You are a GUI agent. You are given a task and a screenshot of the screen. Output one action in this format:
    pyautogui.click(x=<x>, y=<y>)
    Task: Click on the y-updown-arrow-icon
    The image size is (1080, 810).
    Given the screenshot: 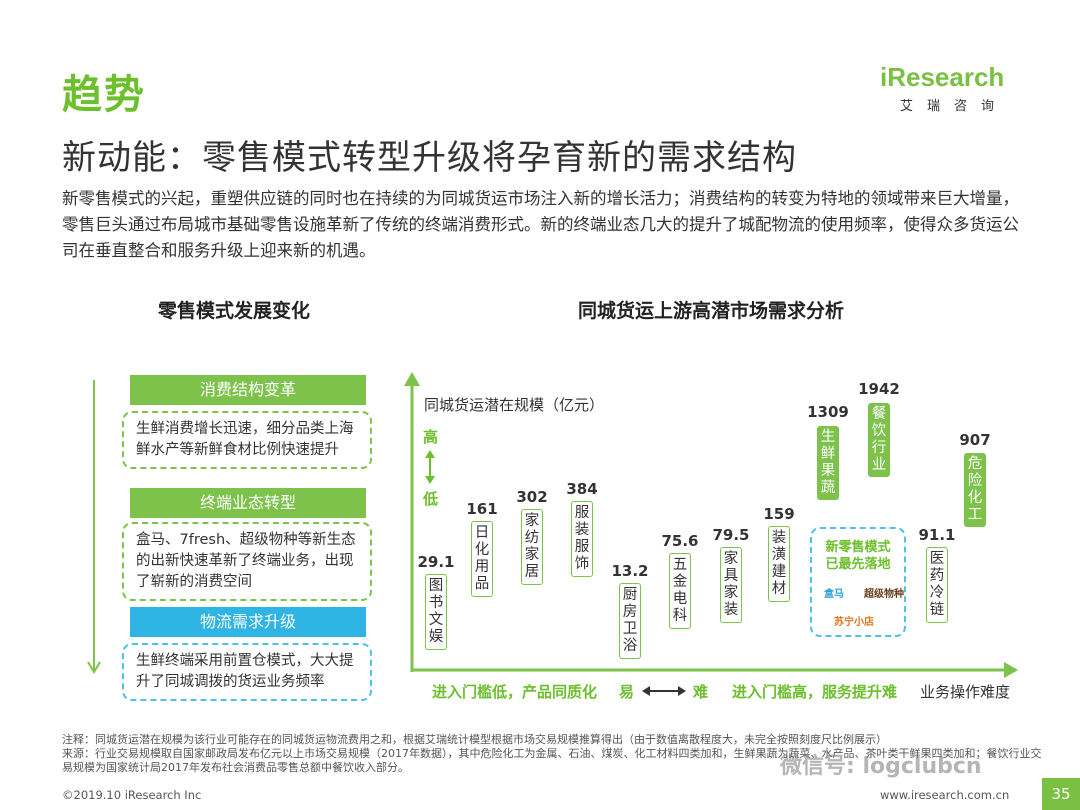 What is the action you would take?
    pyautogui.click(x=430, y=467)
    